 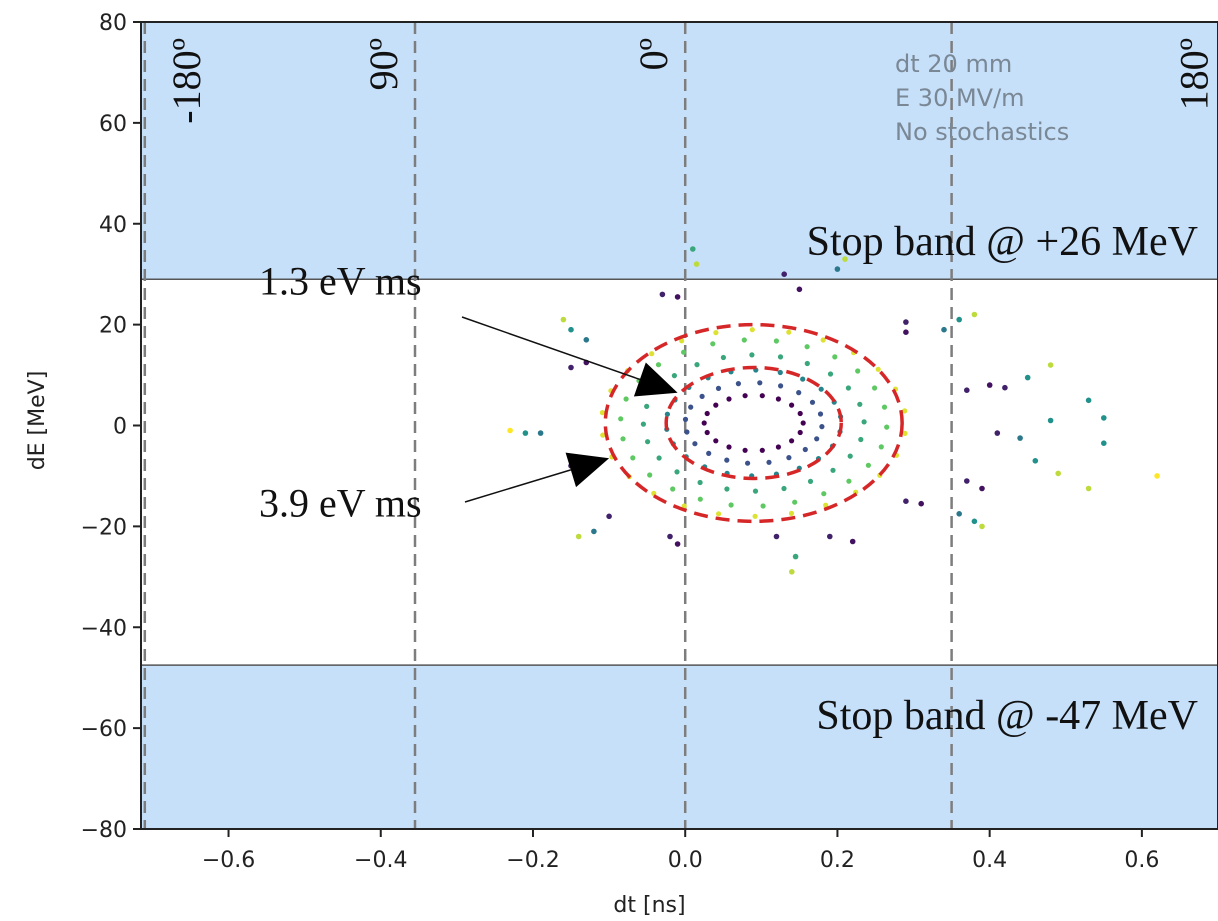 What do you see at coordinates (104, 729) in the screenshot?
I see `y-tick-label: −60` at bounding box center [104, 729].